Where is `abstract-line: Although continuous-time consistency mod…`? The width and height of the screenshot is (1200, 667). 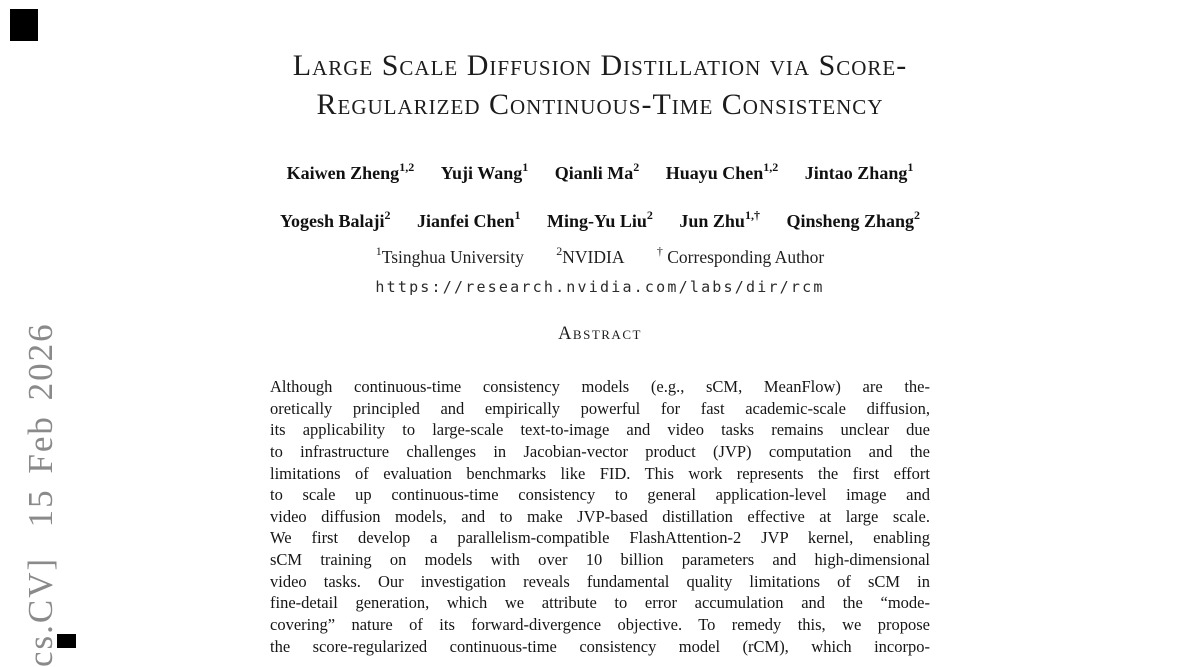
abstract-line: Although continuous-time consistency mod… is located at coordinates (600, 386).